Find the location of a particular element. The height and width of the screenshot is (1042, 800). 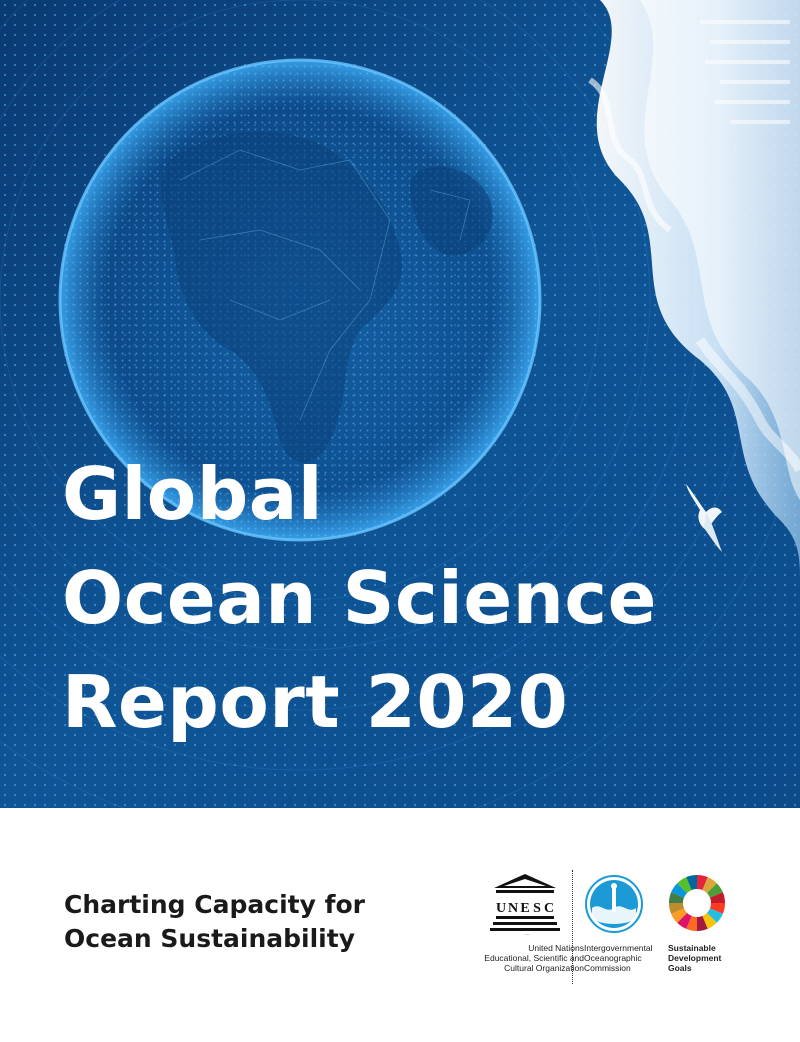

unesco-name-line: Educational, Scientific and is located at coordinates (534, 958).